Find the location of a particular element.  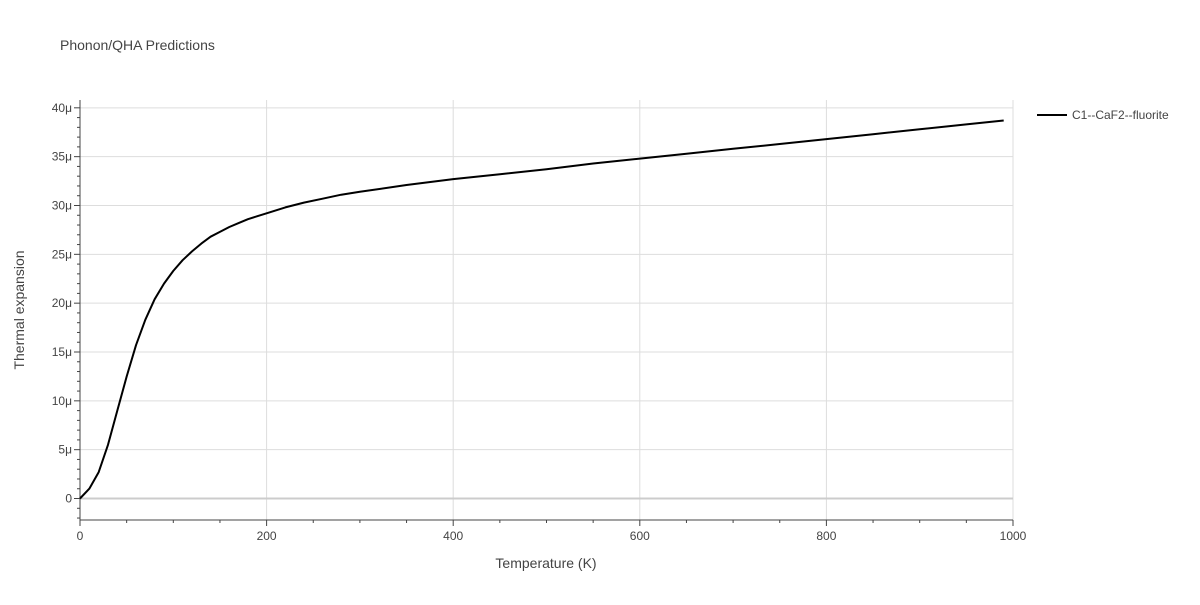

x-tick-label-4: 800 is located at coordinates (826, 536).